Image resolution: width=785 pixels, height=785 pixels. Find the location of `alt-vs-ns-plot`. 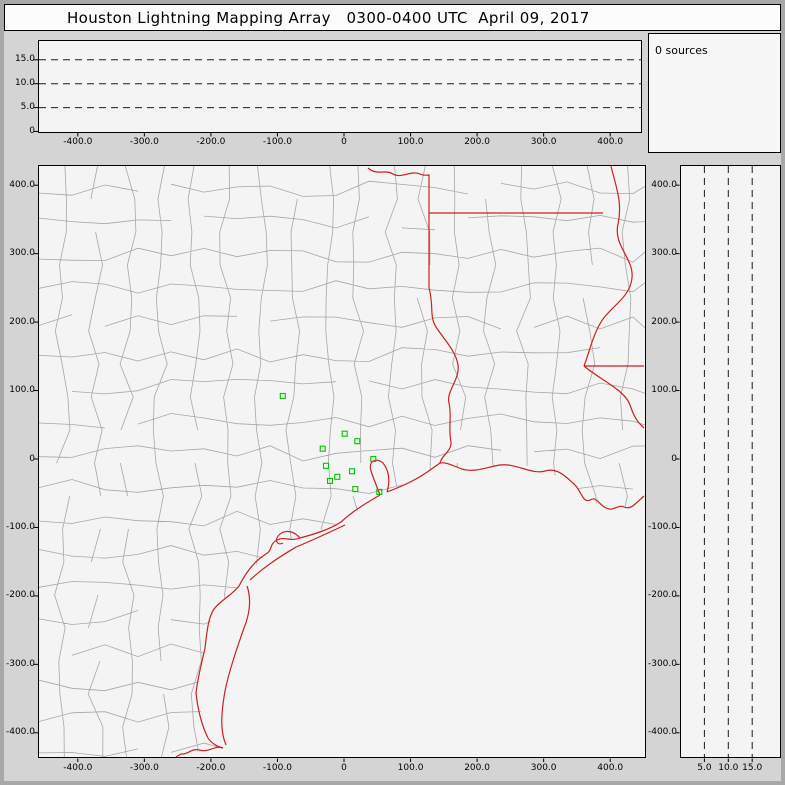

alt-vs-ns-plot is located at coordinates (728, 461).